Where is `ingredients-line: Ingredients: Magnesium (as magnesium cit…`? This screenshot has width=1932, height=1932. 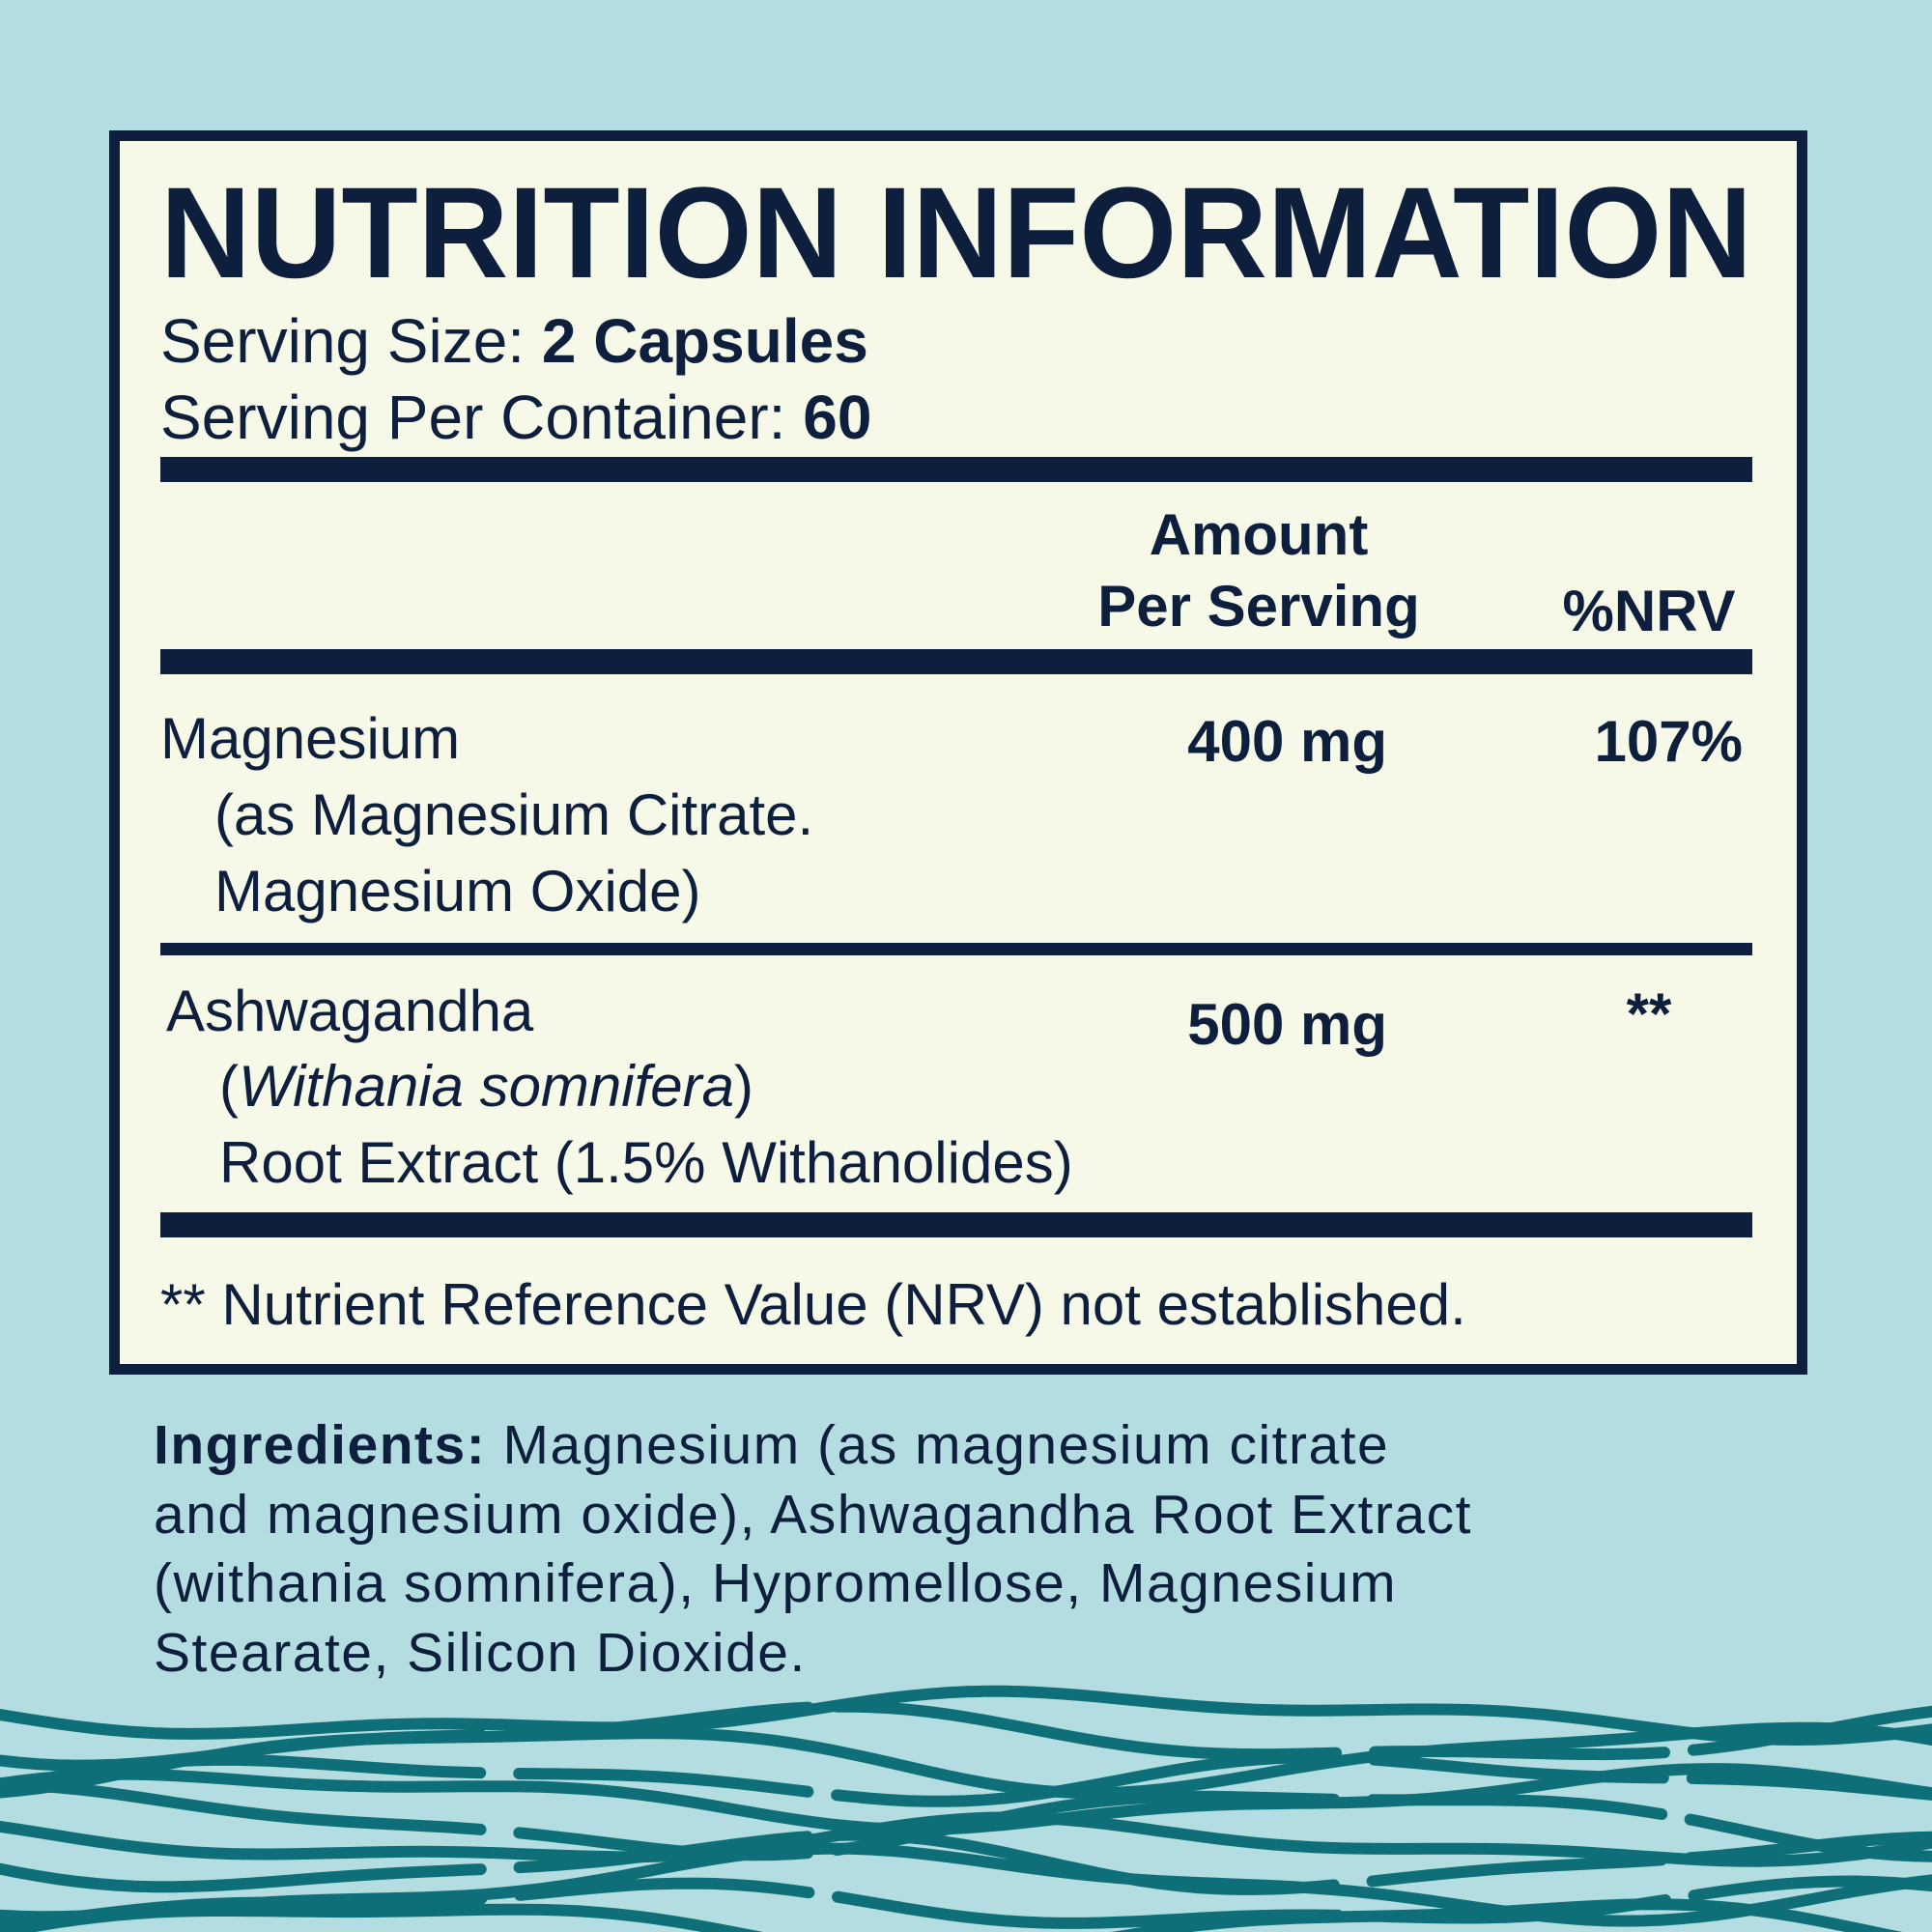 ingredients-line: Ingredients: Magnesium (as magnesium cit… is located at coordinates (771, 1445).